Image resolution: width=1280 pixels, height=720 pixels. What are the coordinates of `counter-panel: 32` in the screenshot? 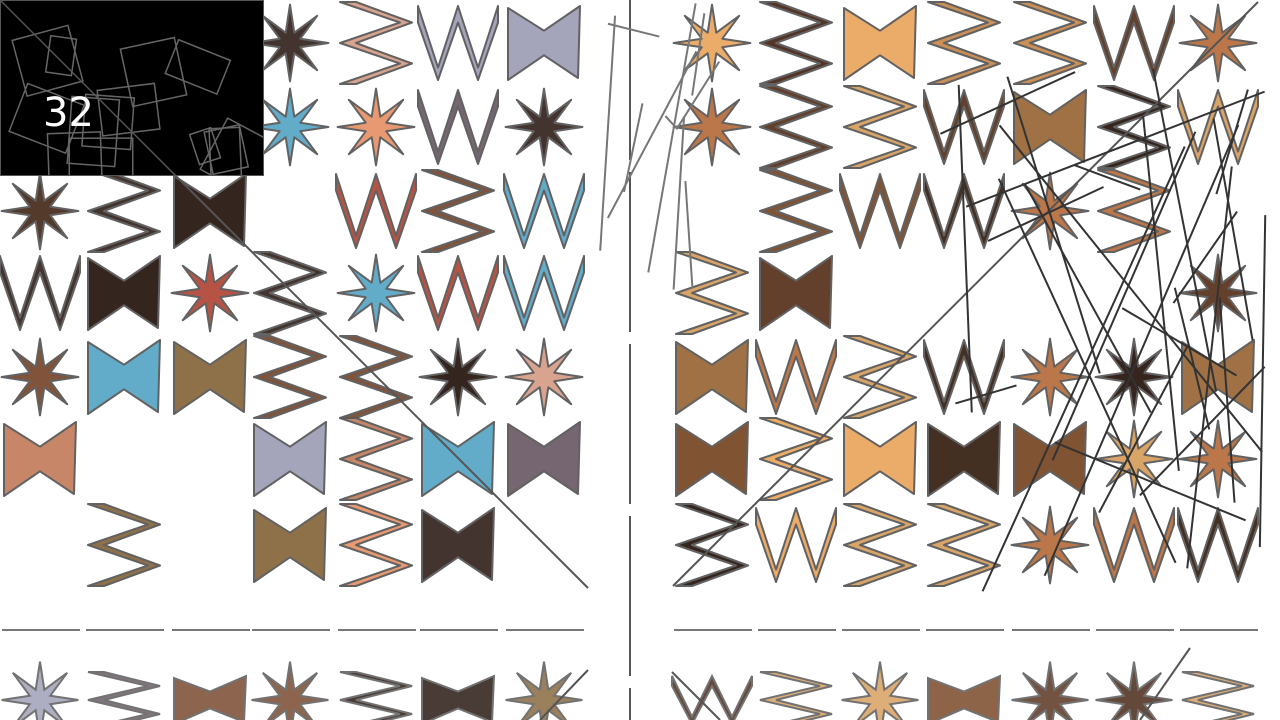 It's located at (132, 88).